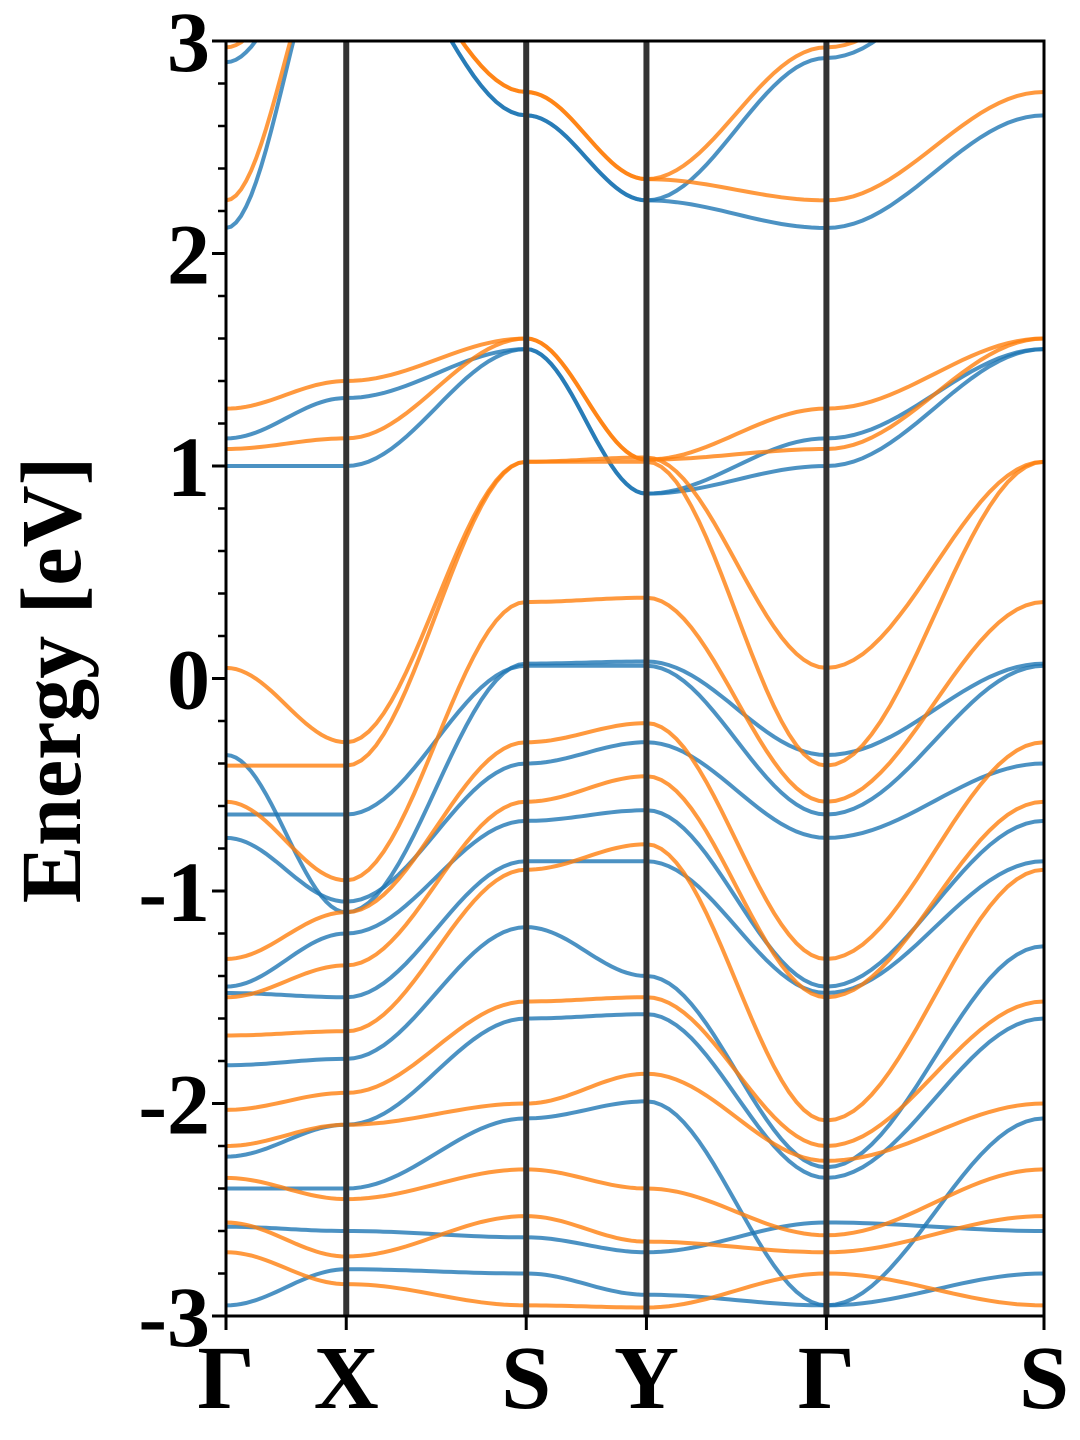  Describe the element at coordinates (174, 1105) in the screenshot. I see `y-tick-label: -2` at that location.